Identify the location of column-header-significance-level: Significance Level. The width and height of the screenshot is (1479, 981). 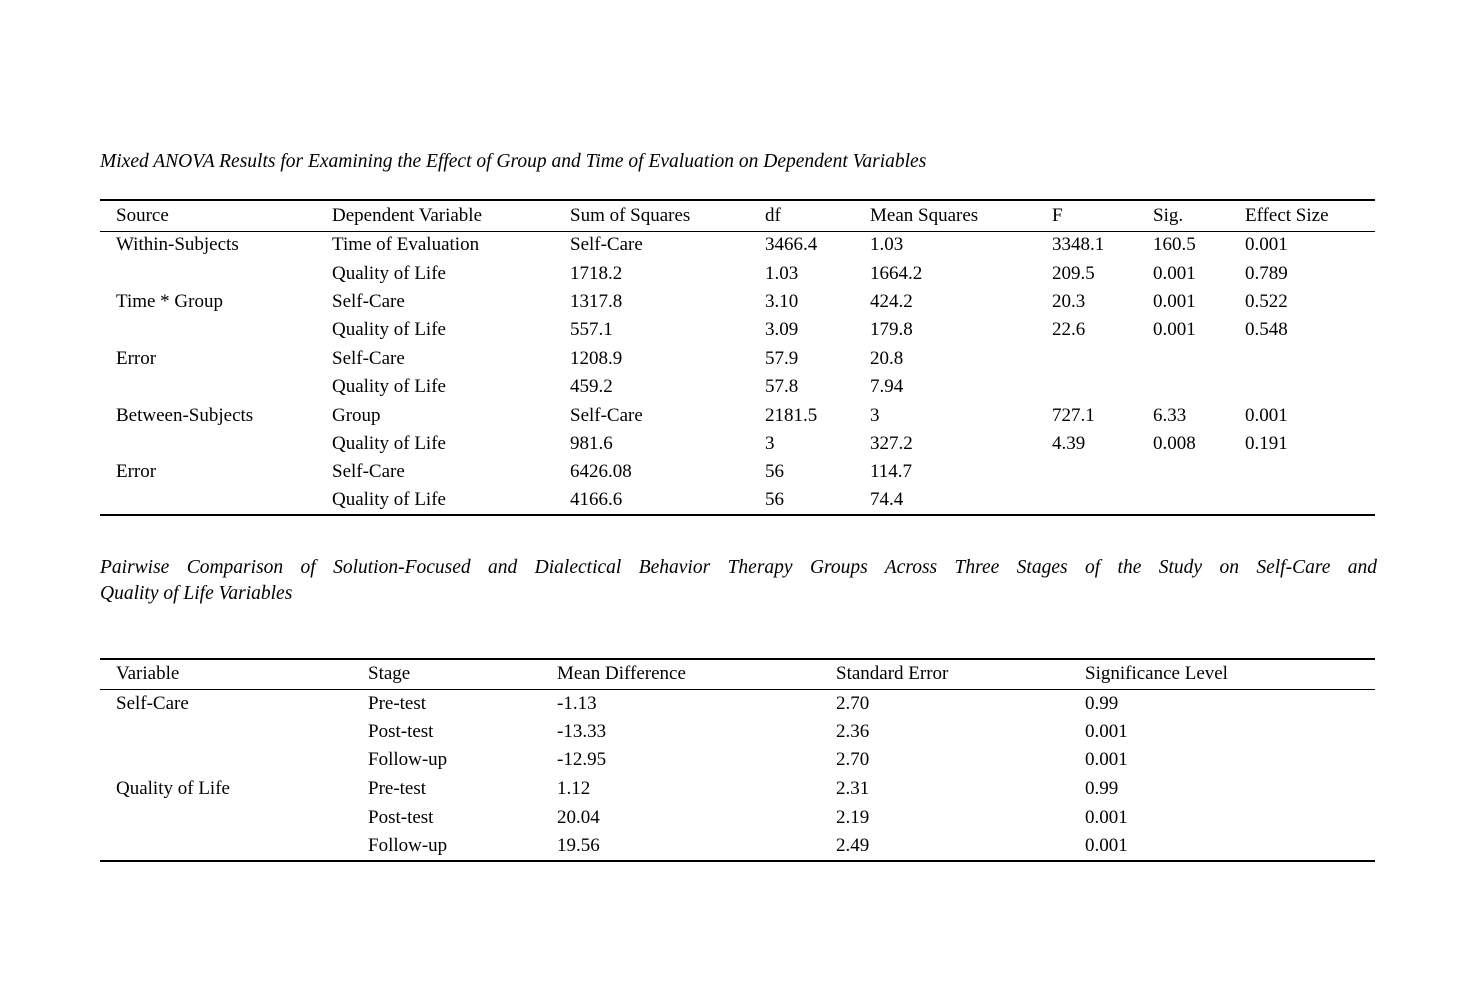
(1230, 674).